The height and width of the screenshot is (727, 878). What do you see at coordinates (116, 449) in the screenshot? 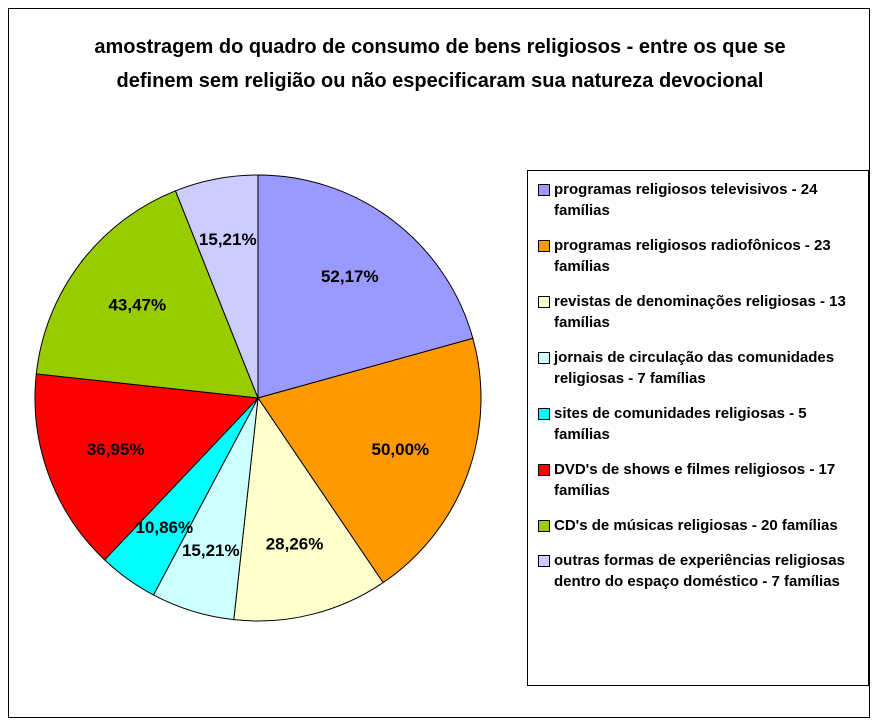
I see `data-label: 36,95%` at bounding box center [116, 449].